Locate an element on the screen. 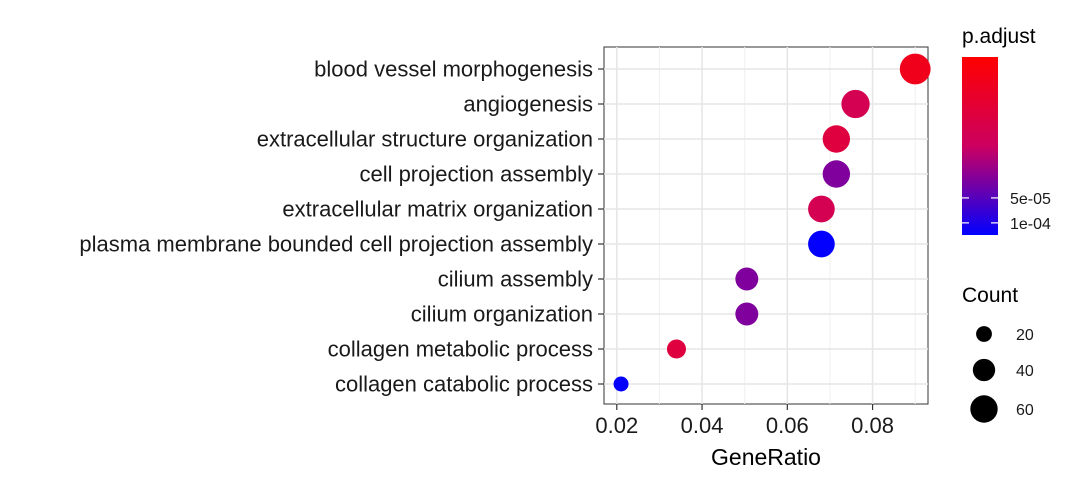 Image resolution: width=1080 pixels, height=485 pixels. color-legend-label: 1e-04 is located at coordinates (1030, 224).